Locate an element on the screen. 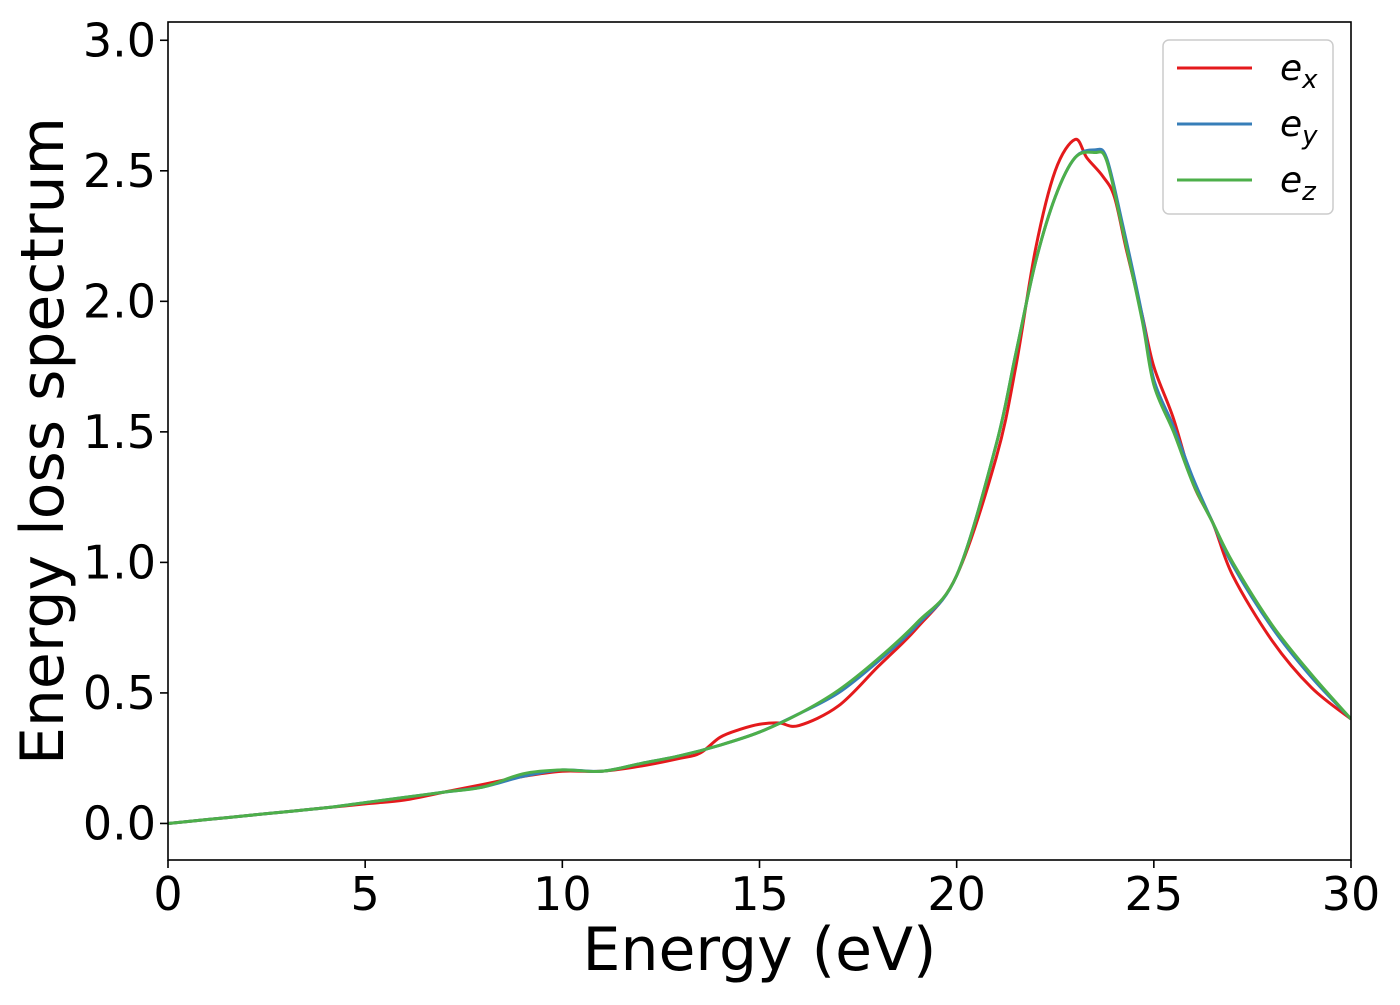  legend-label-x: ex is located at coordinates (1299, 71).